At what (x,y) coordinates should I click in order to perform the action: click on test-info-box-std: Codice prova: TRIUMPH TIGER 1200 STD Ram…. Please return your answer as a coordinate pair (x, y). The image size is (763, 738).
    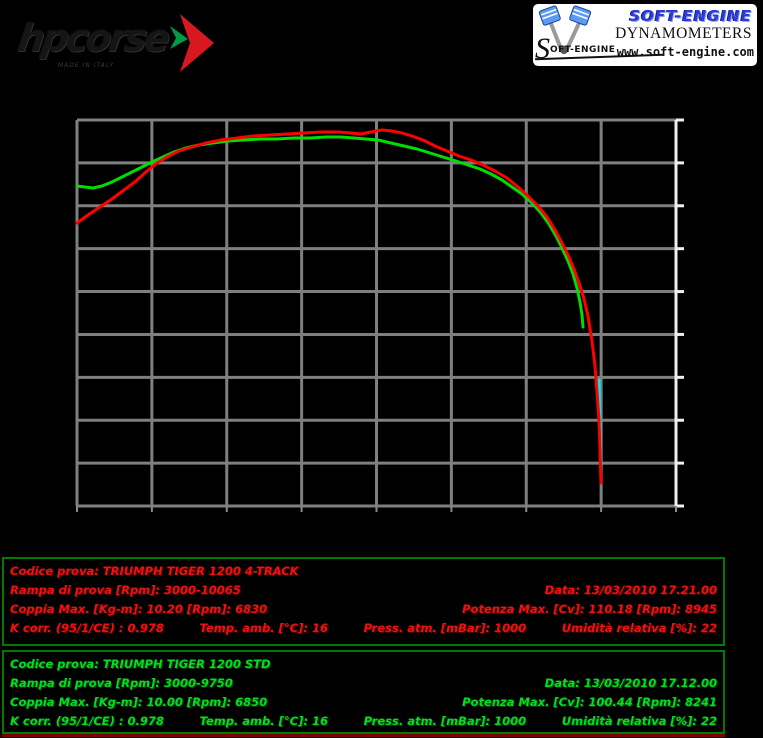
    Looking at the image, I should click on (363, 692).